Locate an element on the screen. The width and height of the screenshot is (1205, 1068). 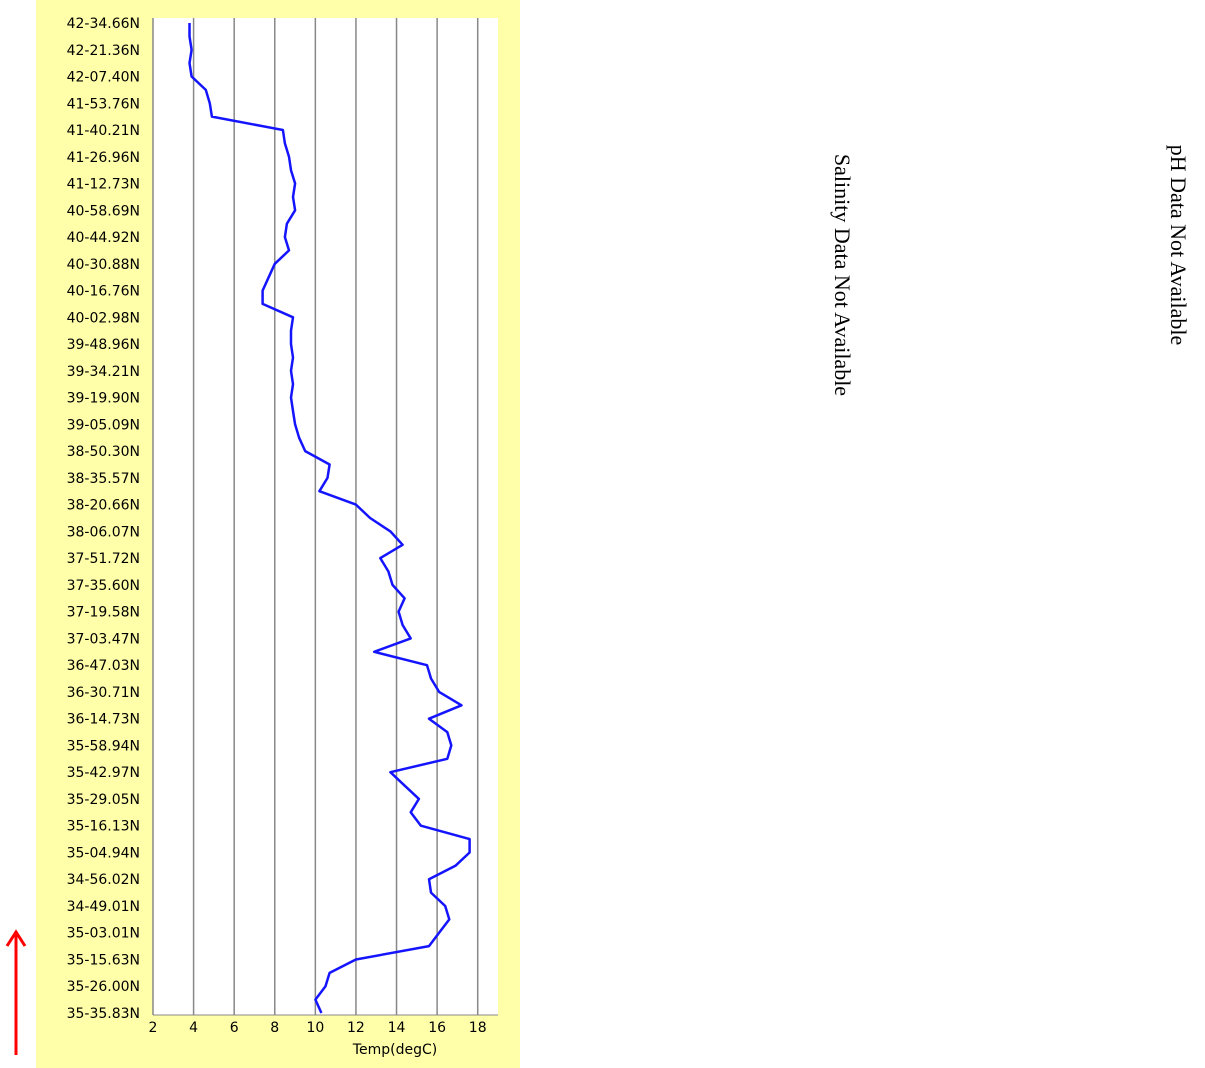
y-tick-label: 40-02.98N is located at coordinates (103, 318).